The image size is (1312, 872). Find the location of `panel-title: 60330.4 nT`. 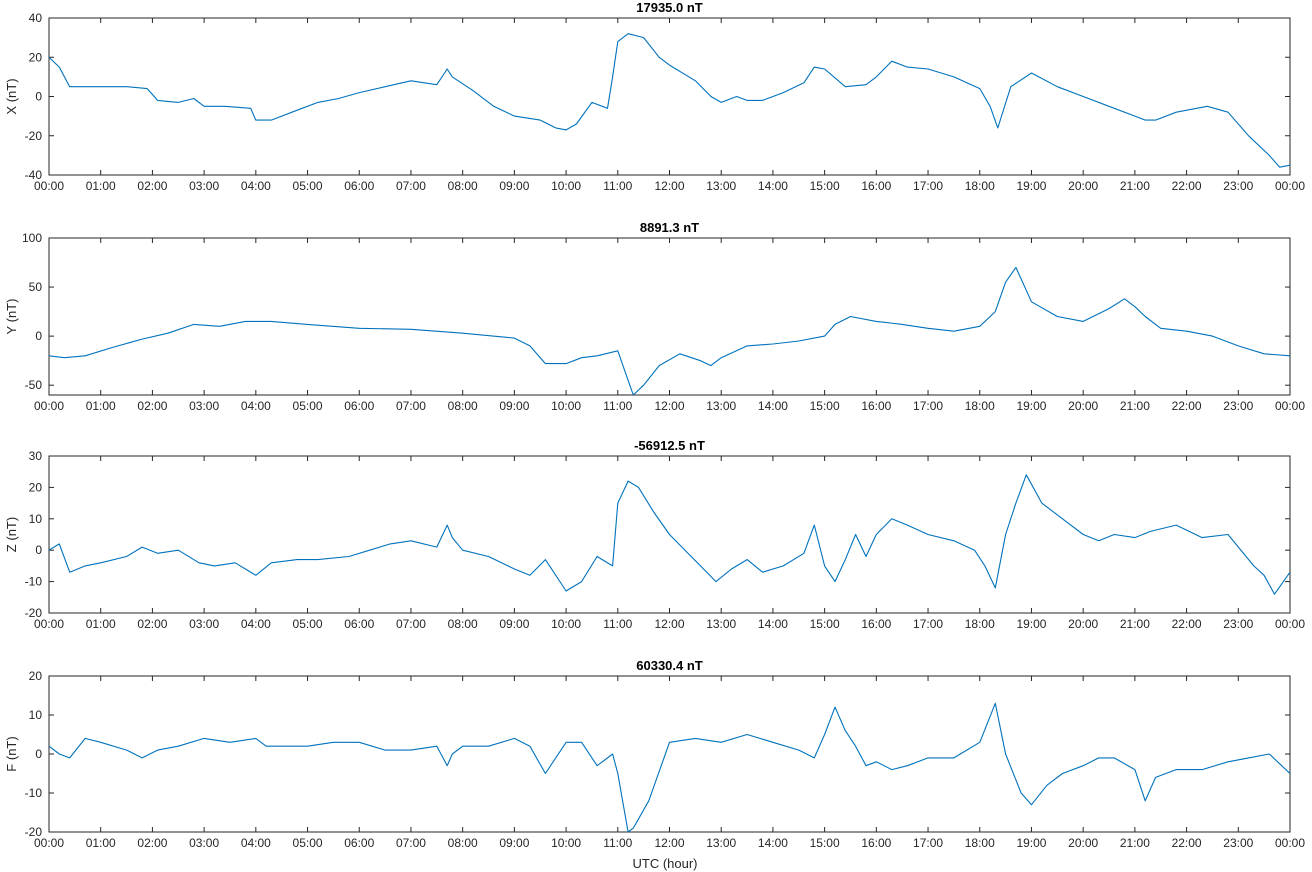

panel-title: 60330.4 nT is located at coordinates (669, 665).